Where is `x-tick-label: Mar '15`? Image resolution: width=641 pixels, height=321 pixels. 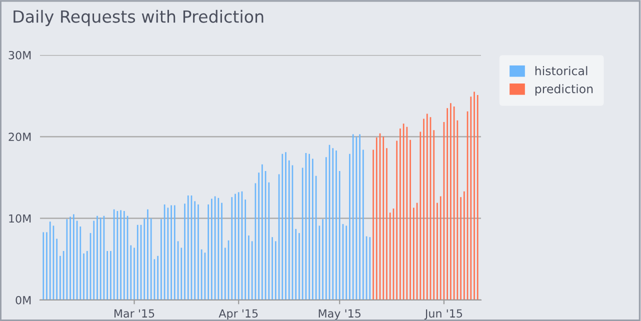
x-tick-label: Mar '15 is located at coordinates (134, 313).